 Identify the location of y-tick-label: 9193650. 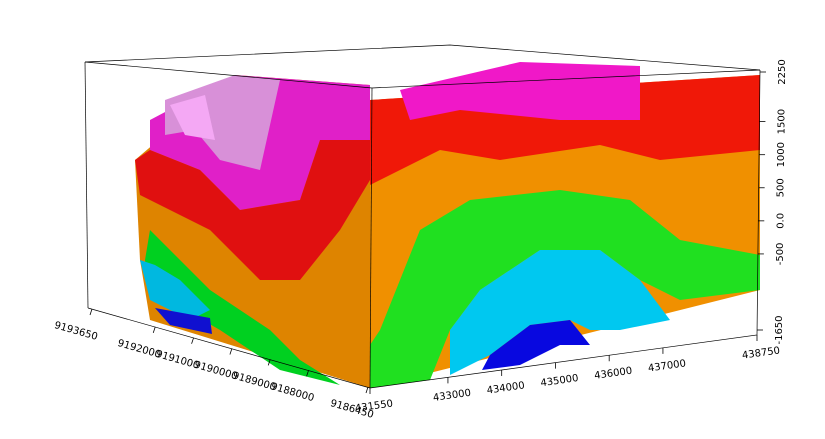
(76, 331).